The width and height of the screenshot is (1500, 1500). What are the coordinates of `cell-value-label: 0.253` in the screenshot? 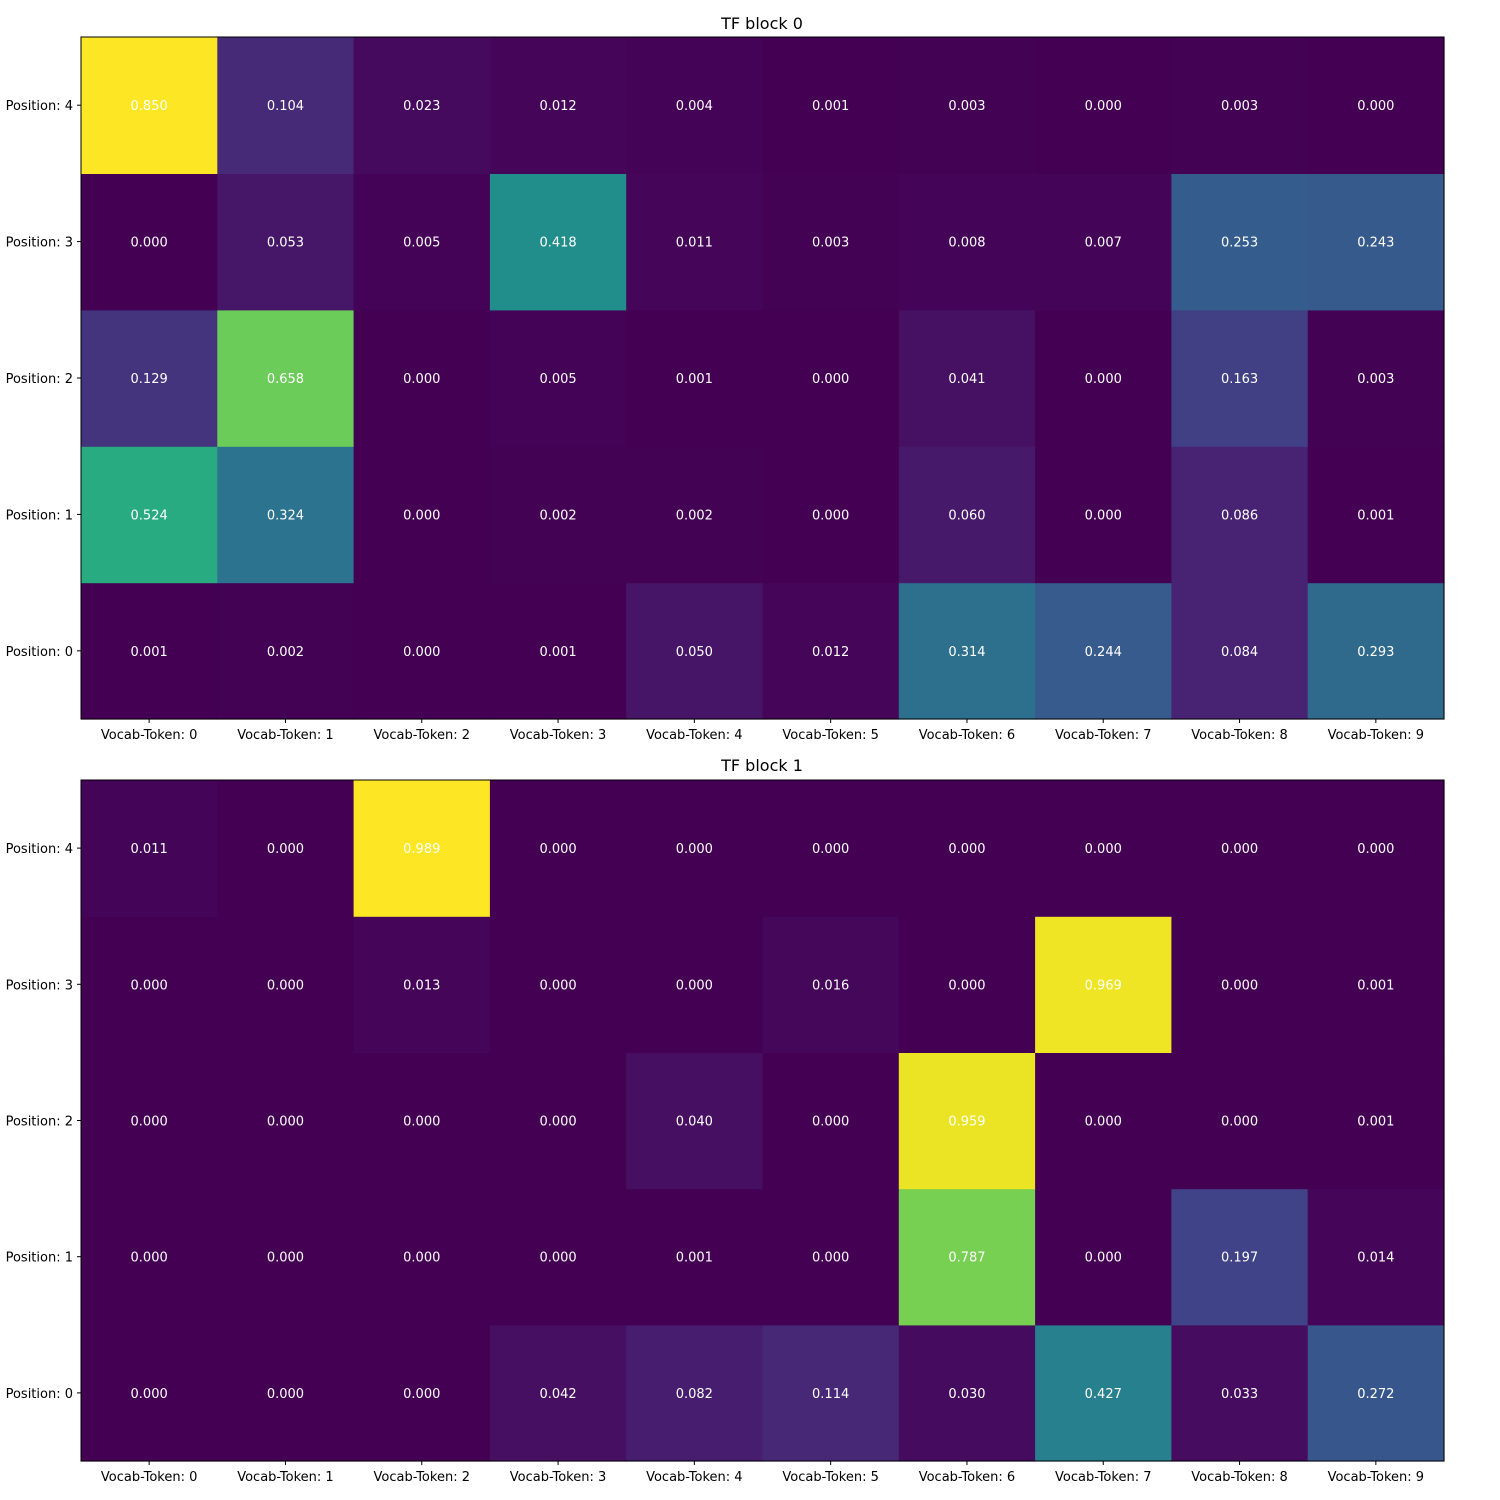 It's located at (1239, 243).